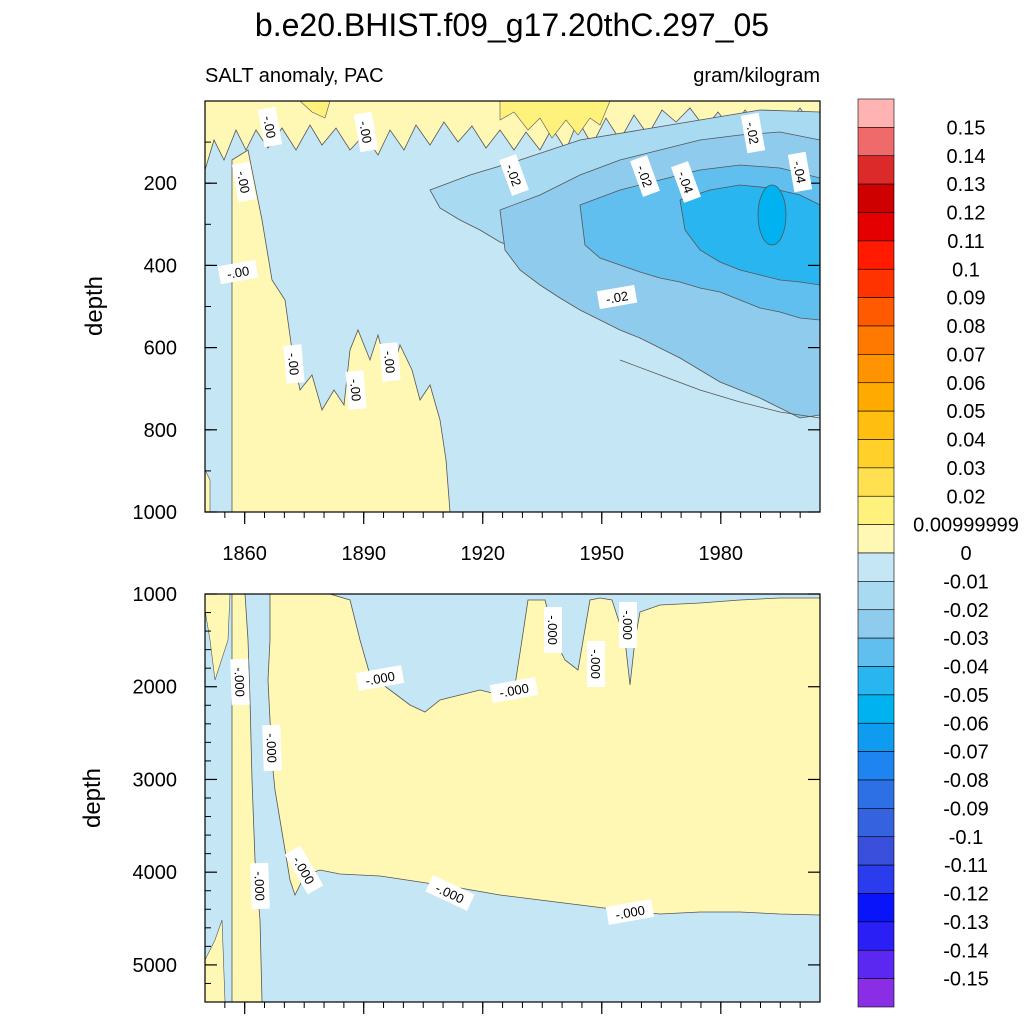 This screenshot has height=1024, width=1024. Describe the element at coordinates (966, 895) in the screenshot. I see `colorbar-label: -0.12` at that location.